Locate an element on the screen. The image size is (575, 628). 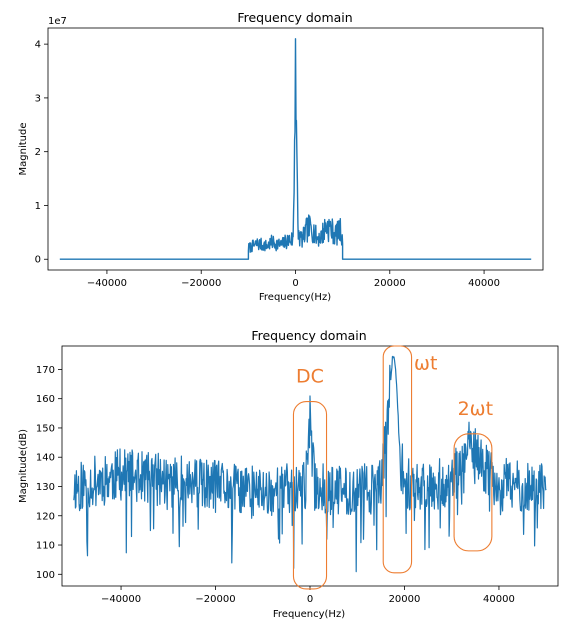
plot-bottom-y-tick-label: 120 is located at coordinates (45, 516).